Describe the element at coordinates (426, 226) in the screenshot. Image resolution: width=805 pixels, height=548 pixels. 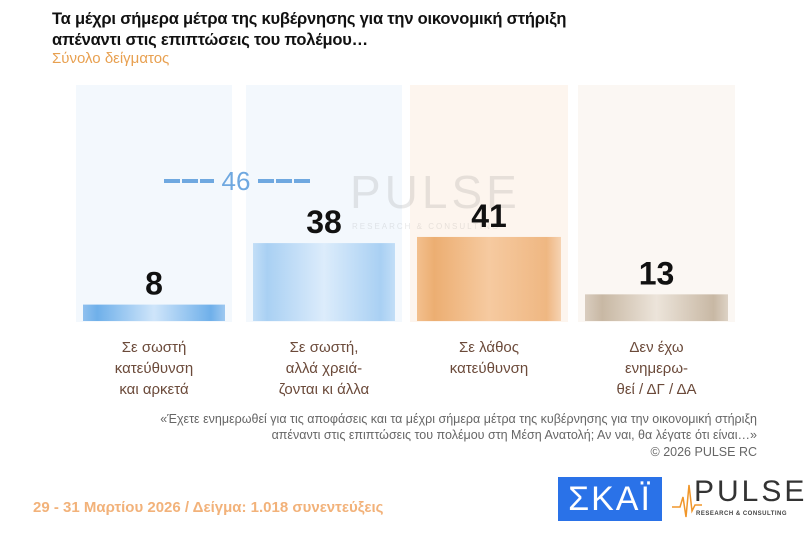
I see `svg-text: RESEARCH & CONSULTING` at that location.